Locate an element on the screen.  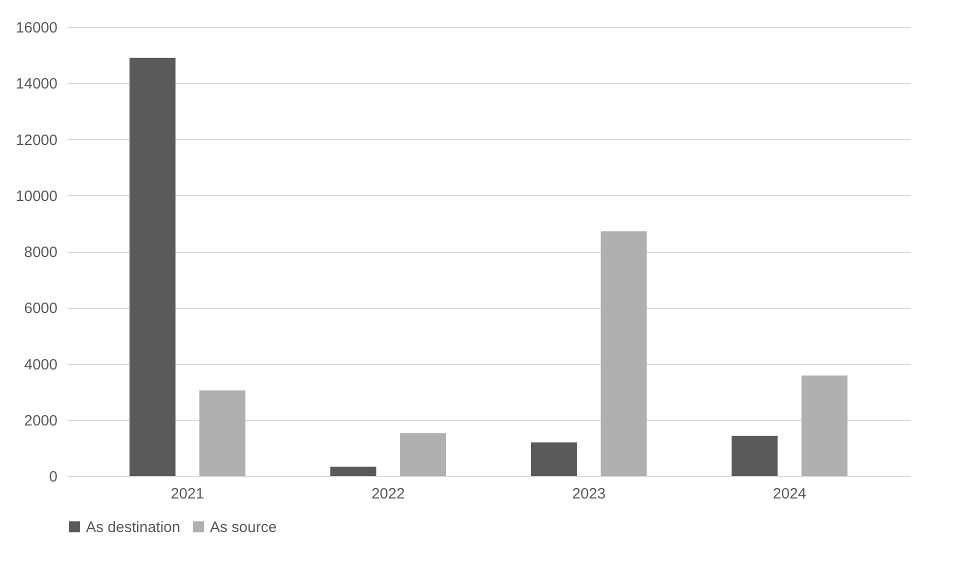
legend-label: As source is located at coordinates (243, 527).